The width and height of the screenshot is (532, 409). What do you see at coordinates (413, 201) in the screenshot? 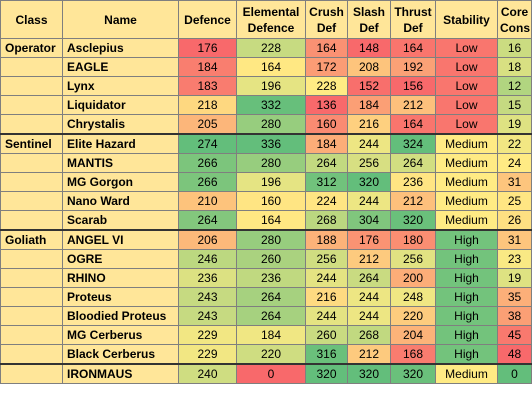
I see `thrust-def-cell: 212` at bounding box center [413, 201].